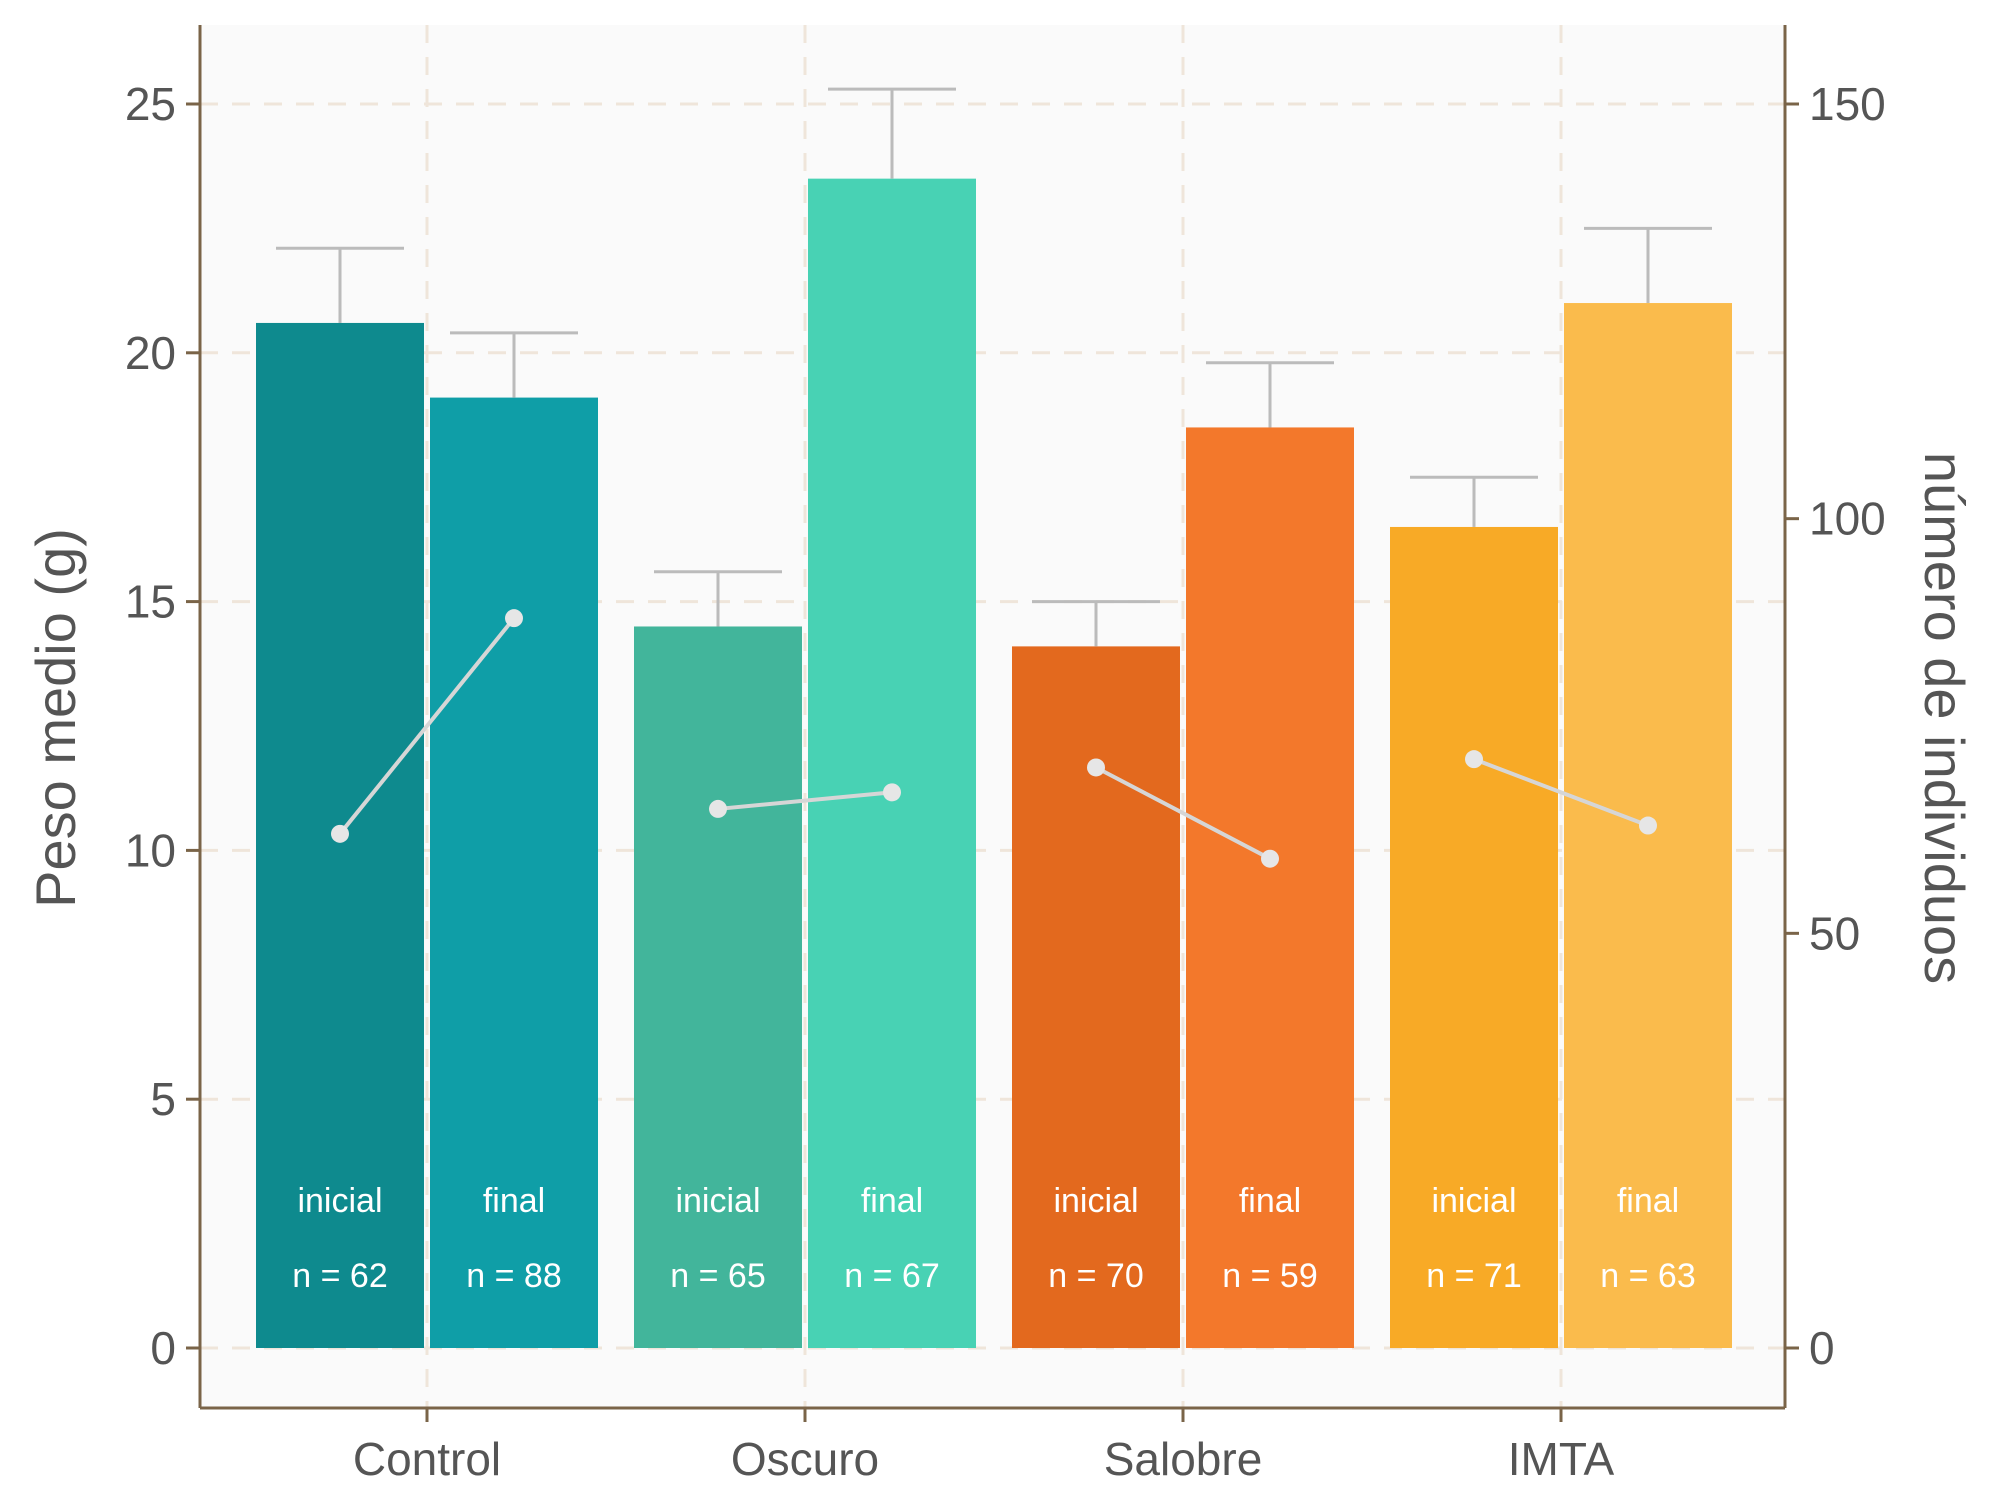 This screenshot has width=2000, height=1500. What do you see at coordinates (1473, 1276) in the screenshot?
I see `bar-n-label: n = 71` at bounding box center [1473, 1276].